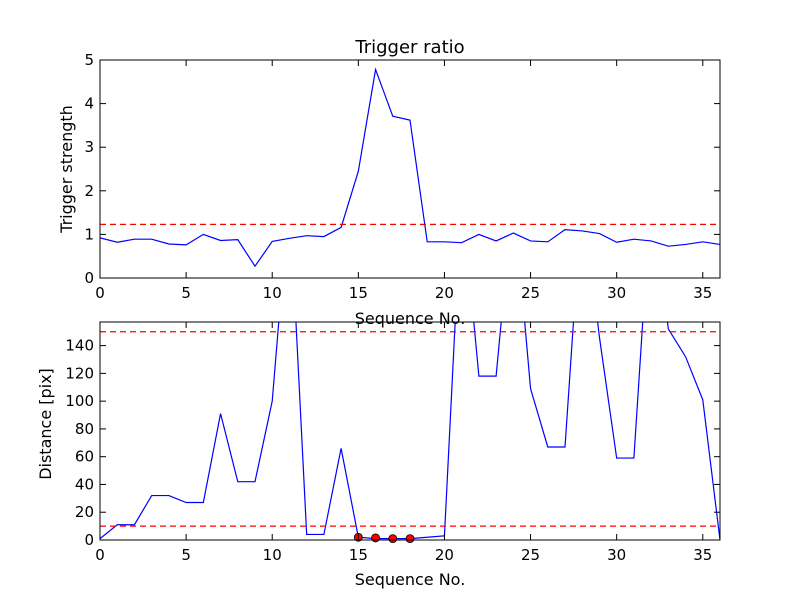 This screenshot has width=800, height=600. I want to click on y-tick-label: 40, so click(84, 484).